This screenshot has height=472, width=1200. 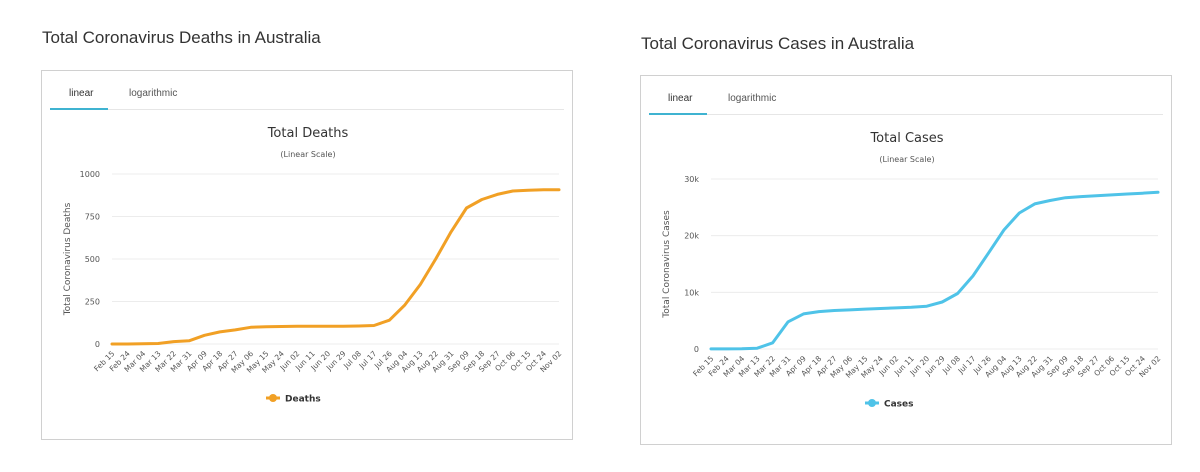 What do you see at coordinates (92, 259) in the screenshot?
I see `y-tick-label: 500` at bounding box center [92, 259].